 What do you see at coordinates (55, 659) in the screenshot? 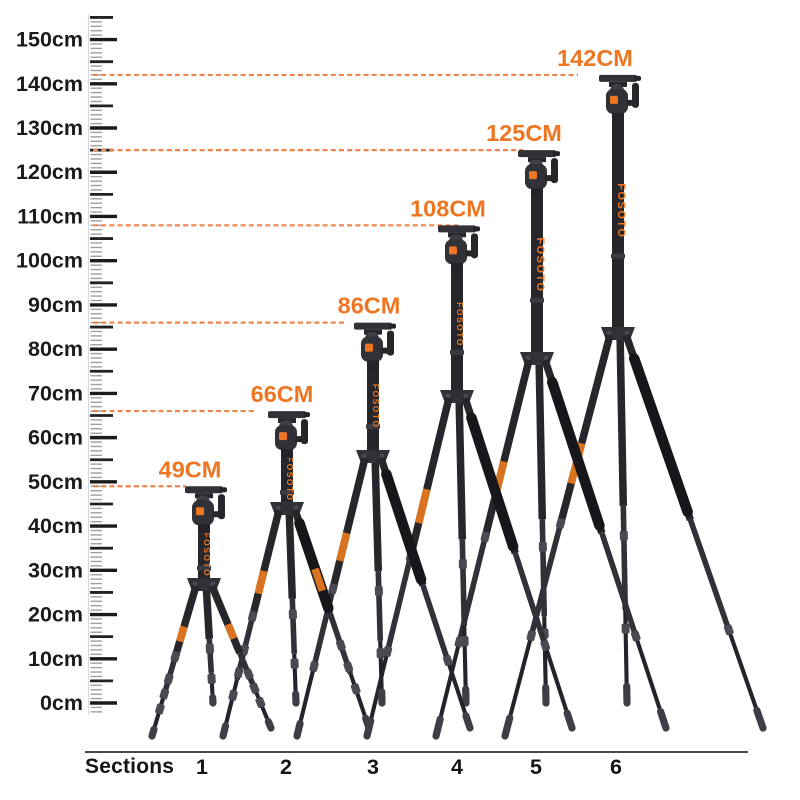
I see `ruler-tick-label: 10cm` at bounding box center [55, 659].